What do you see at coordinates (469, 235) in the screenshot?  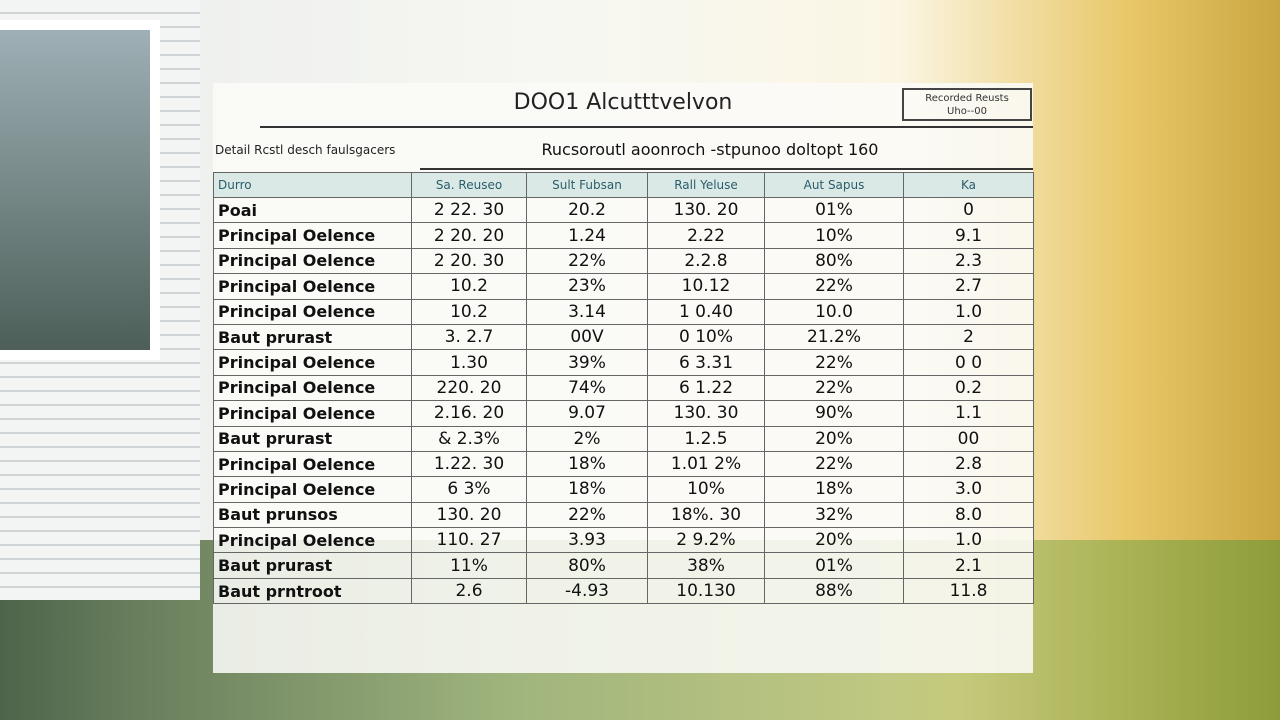 I see `table-cell: 2 20. 20` at bounding box center [469, 235].